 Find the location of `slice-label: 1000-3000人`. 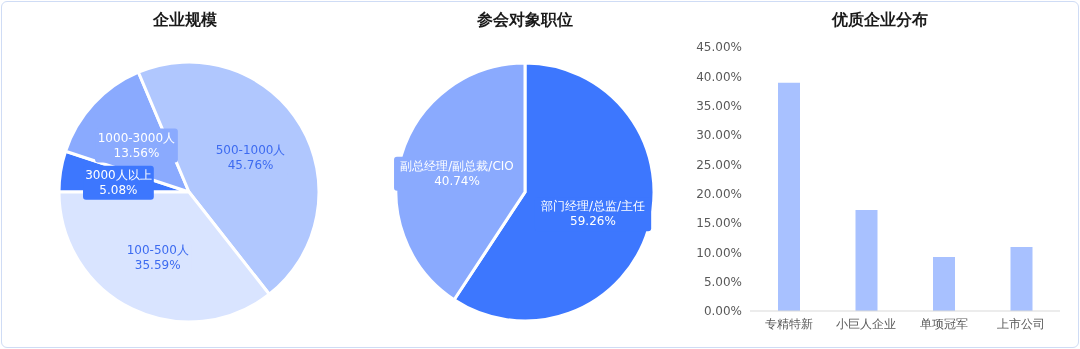

slice-label: 1000-3000人 is located at coordinates (136, 137).